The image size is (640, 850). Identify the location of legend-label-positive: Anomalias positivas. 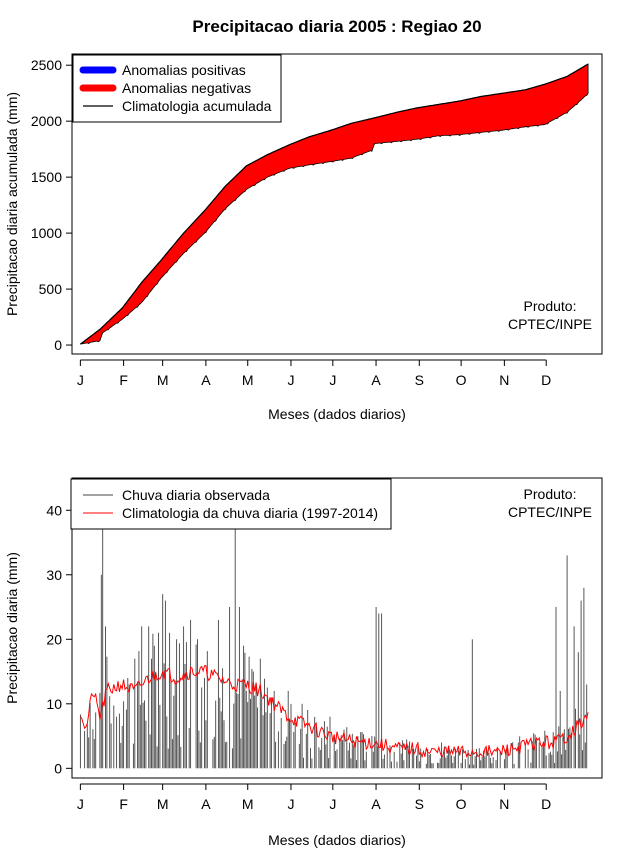
(184, 70).